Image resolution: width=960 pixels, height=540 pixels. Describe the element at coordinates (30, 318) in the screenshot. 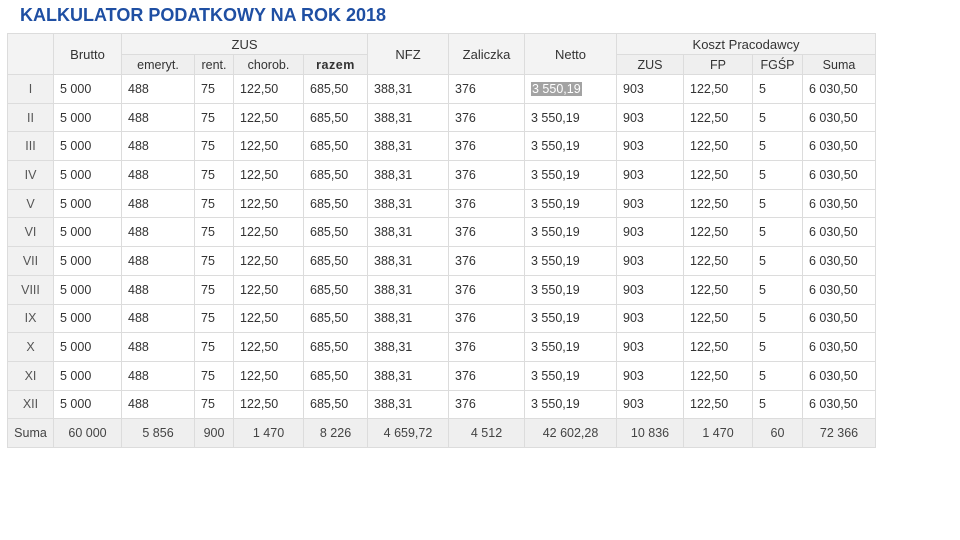

I see `month-label: IX` at that location.